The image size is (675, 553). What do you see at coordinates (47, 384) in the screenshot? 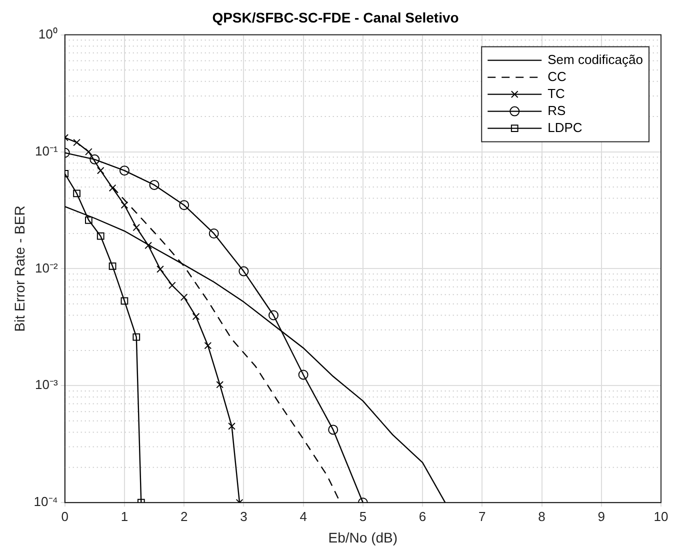
I see `y-tick-label: 10⁻³` at bounding box center [47, 384].